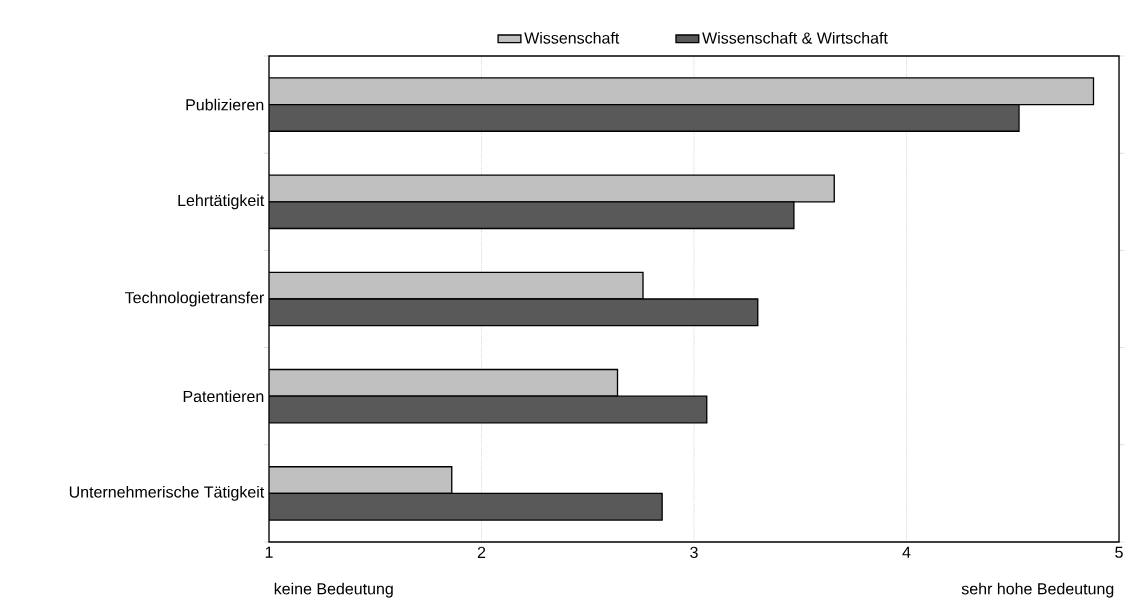 This screenshot has height=606, width=1130. I want to click on y-tick-label: Technologietransfer, so click(195, 299).